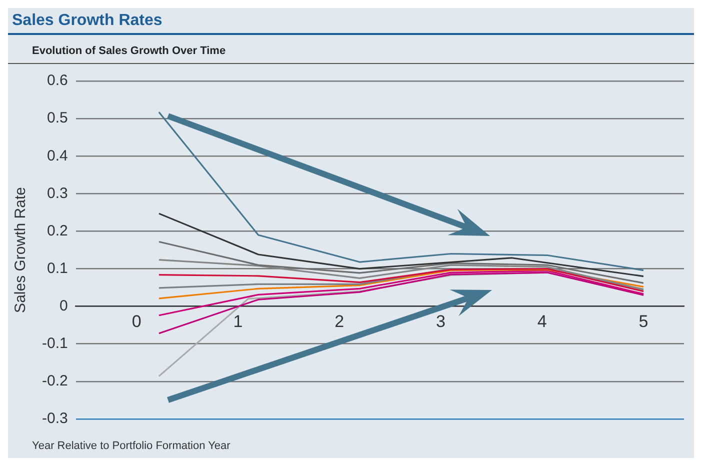 The image size is (702, 470). Describe the element at coordinates (21, 250) in the screenshot. I see `y-axis-title: Sales Growth Rate` at that location.